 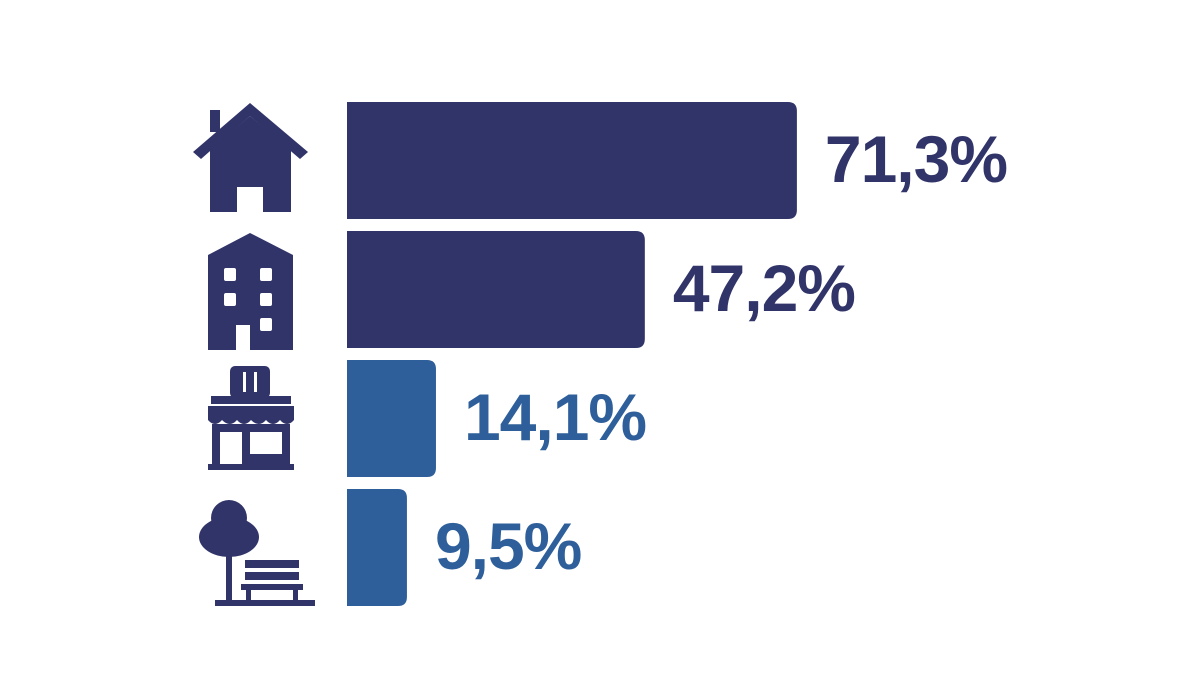 What do you see at coordinates (254, 354) in the screenshot?
I see `icons` at bounding box center [254, 354].